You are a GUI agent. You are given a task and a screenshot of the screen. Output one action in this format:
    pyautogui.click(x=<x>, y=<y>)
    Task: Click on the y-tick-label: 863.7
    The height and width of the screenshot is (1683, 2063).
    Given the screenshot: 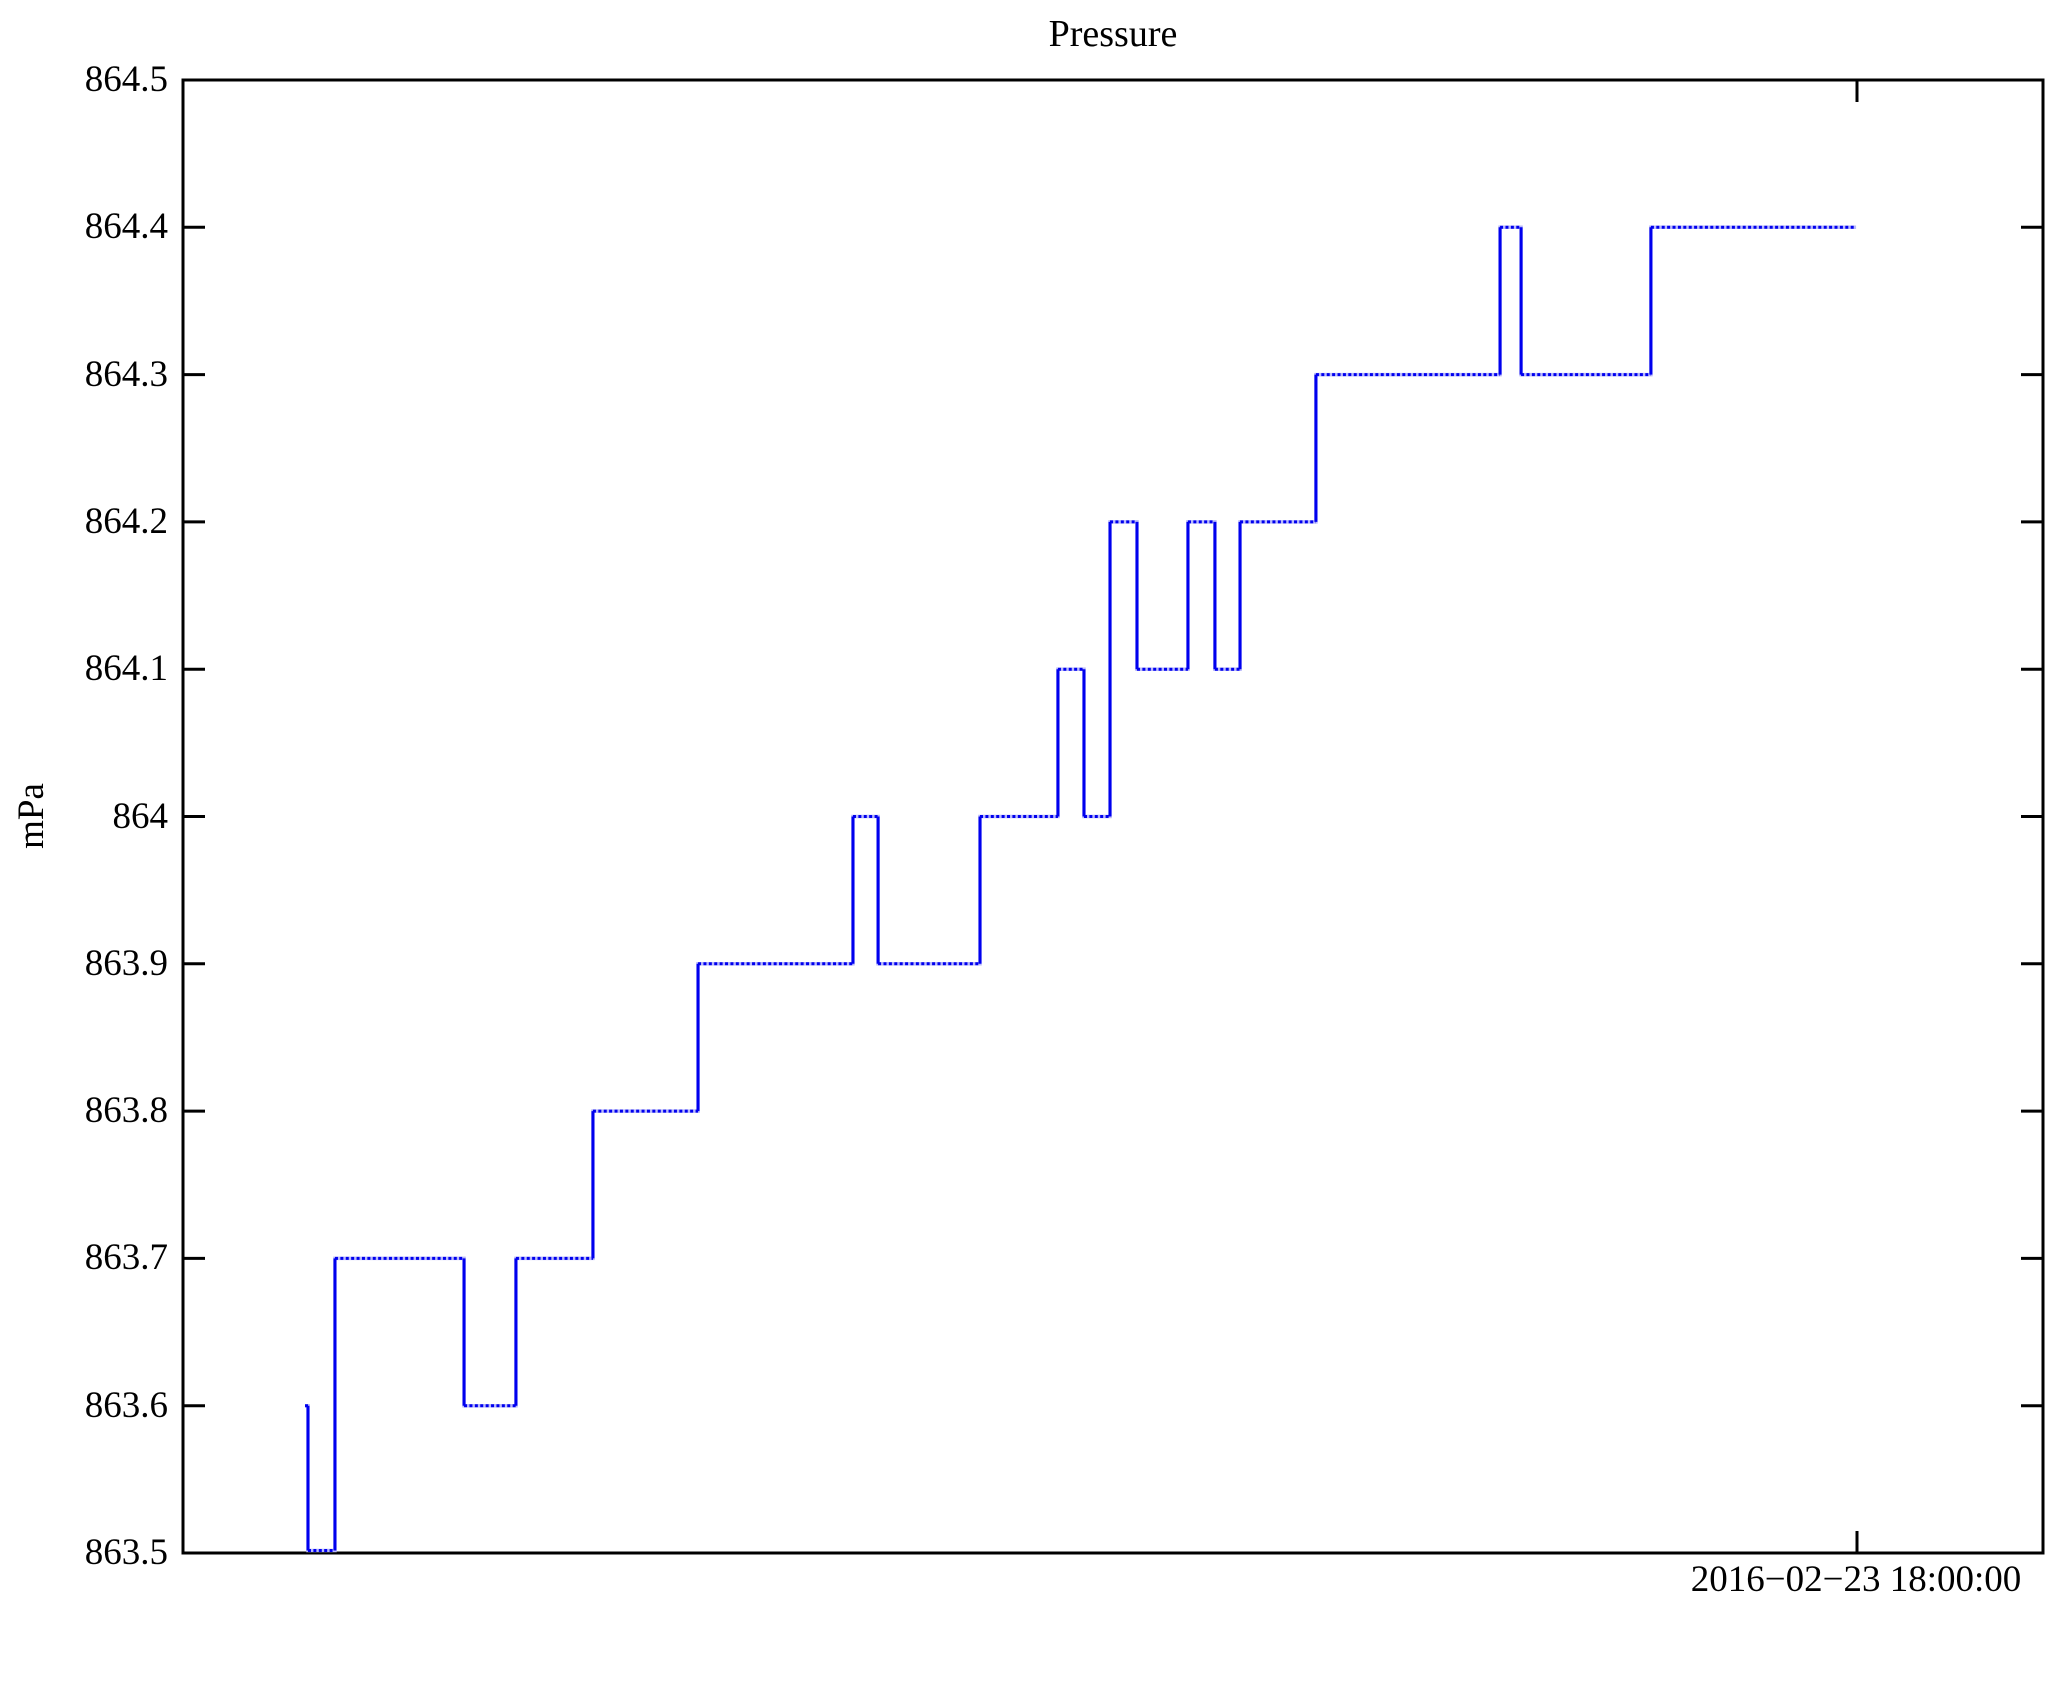 What is the action you would take?
    pyautogui.click(x=126, y=1258)
    